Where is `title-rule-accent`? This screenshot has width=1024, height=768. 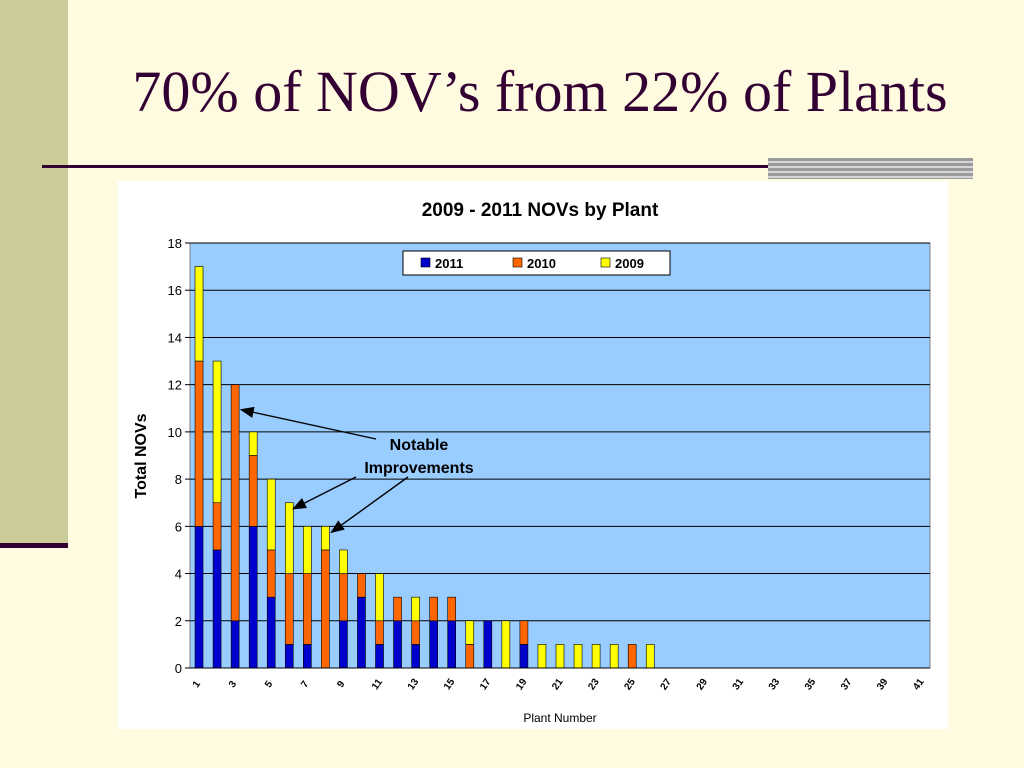
title-rule-accent is located at coordinates (870, 168).